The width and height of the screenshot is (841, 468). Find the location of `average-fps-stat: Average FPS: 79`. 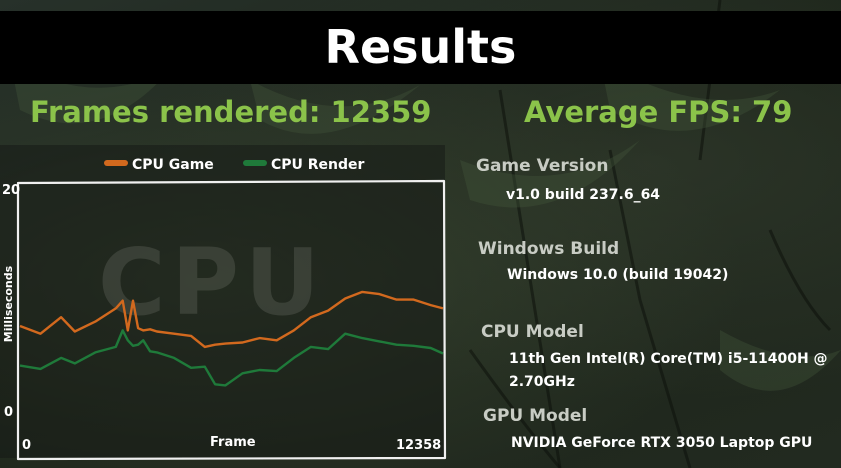

average-fps-stat: Average FPS: 79 is located at coordinates (658, 112).